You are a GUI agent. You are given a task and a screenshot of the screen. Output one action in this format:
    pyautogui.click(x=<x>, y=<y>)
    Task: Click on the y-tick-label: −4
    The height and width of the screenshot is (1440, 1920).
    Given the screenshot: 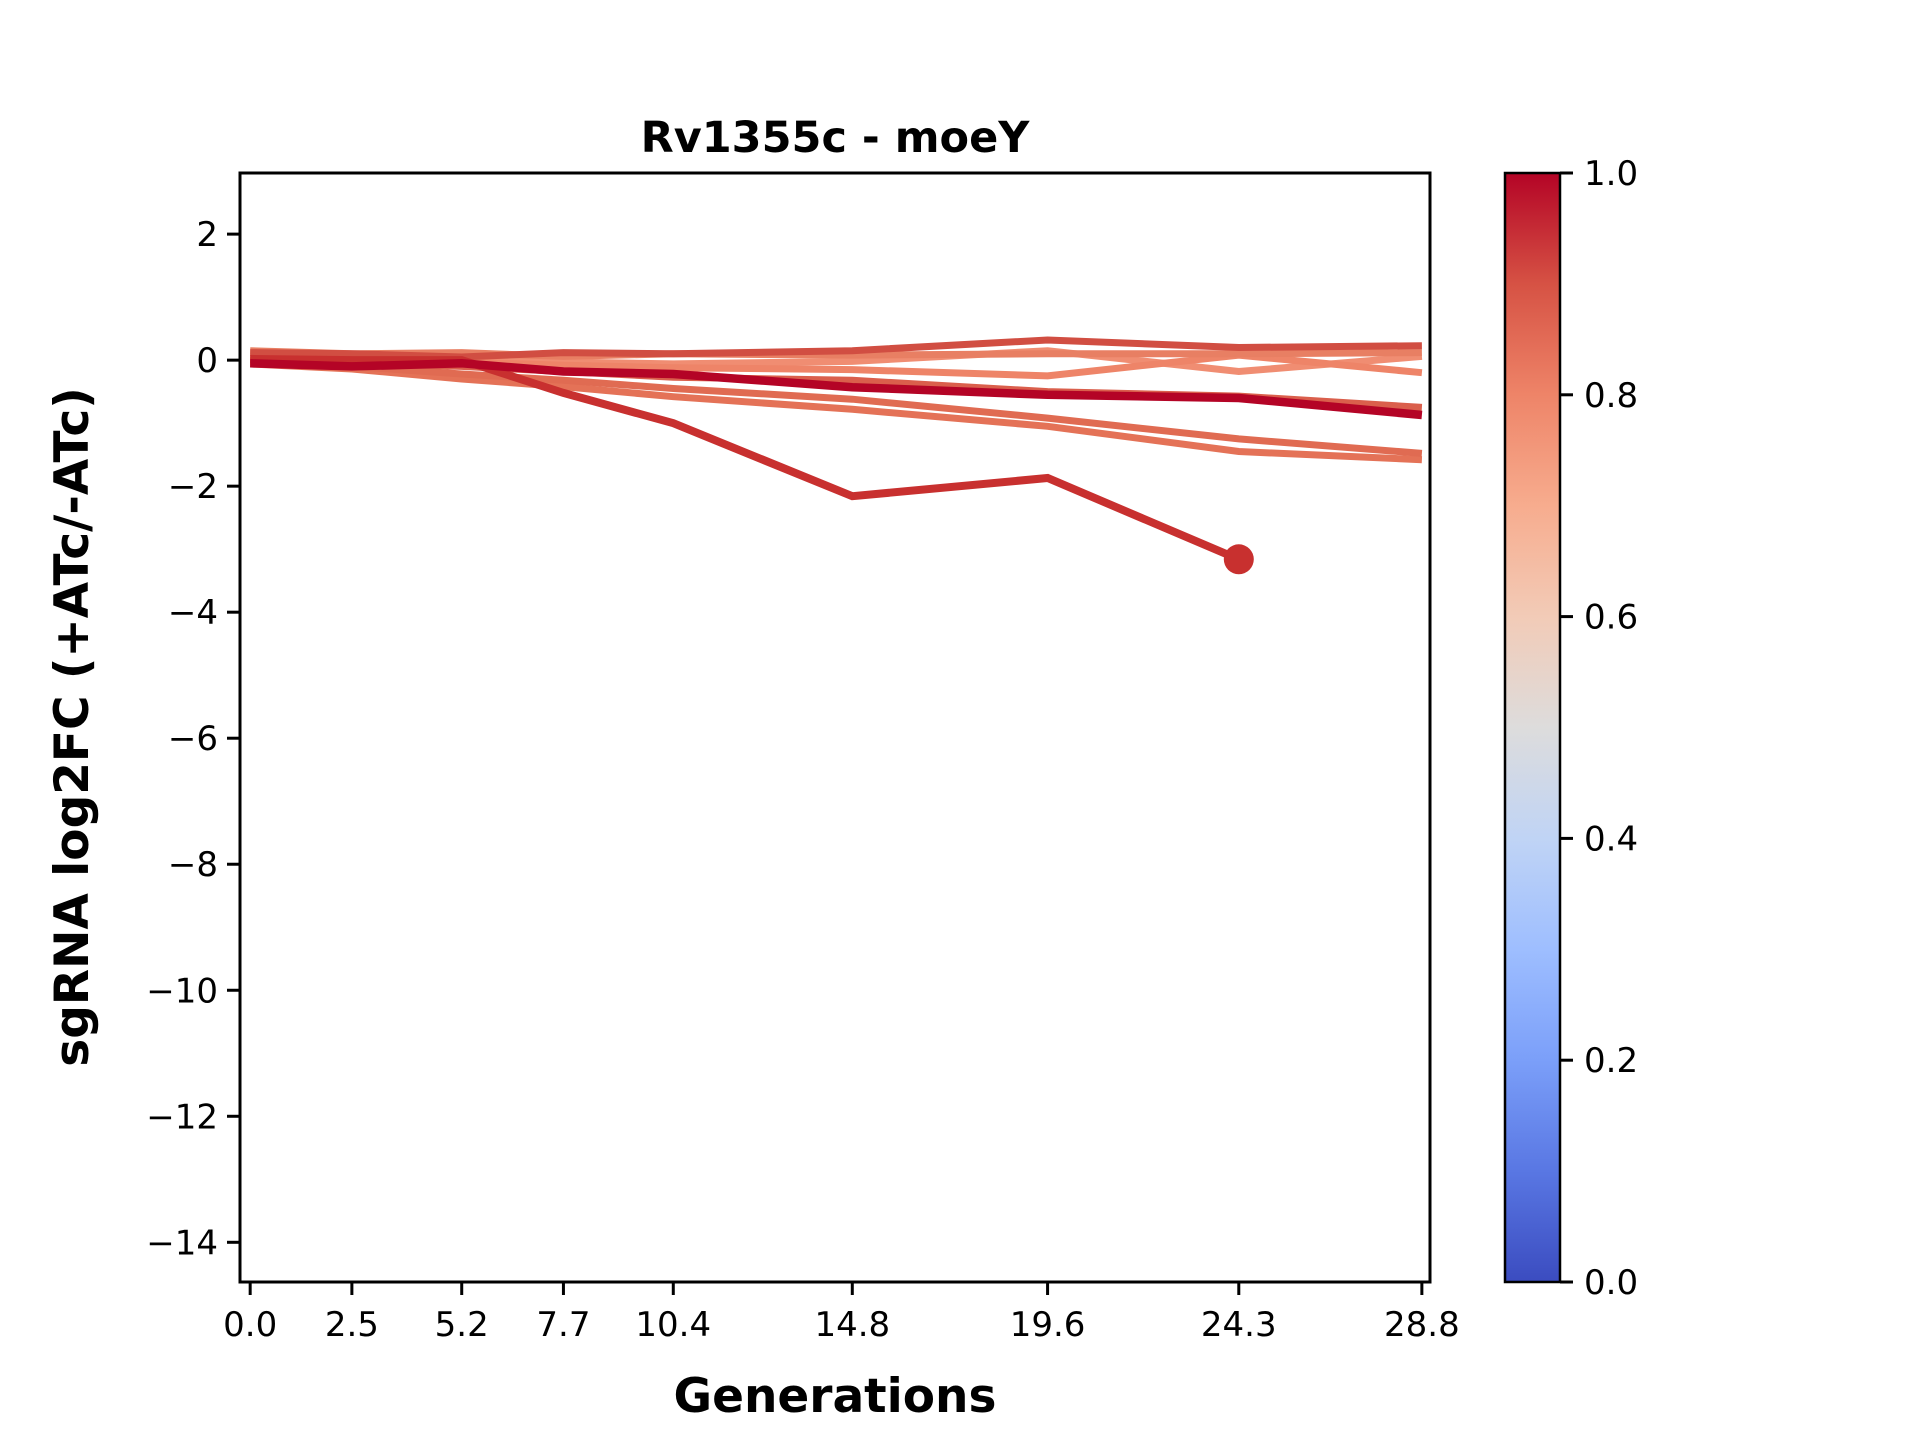 What is the action you would take?
    pyautogui.click(x=193, y=613)
    